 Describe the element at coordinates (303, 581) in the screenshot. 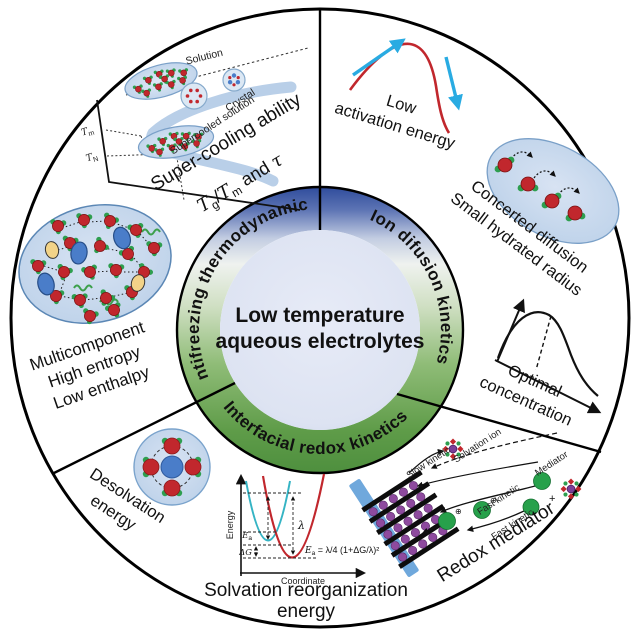

I see `marcus-xlabel: Coordinate` at that location.